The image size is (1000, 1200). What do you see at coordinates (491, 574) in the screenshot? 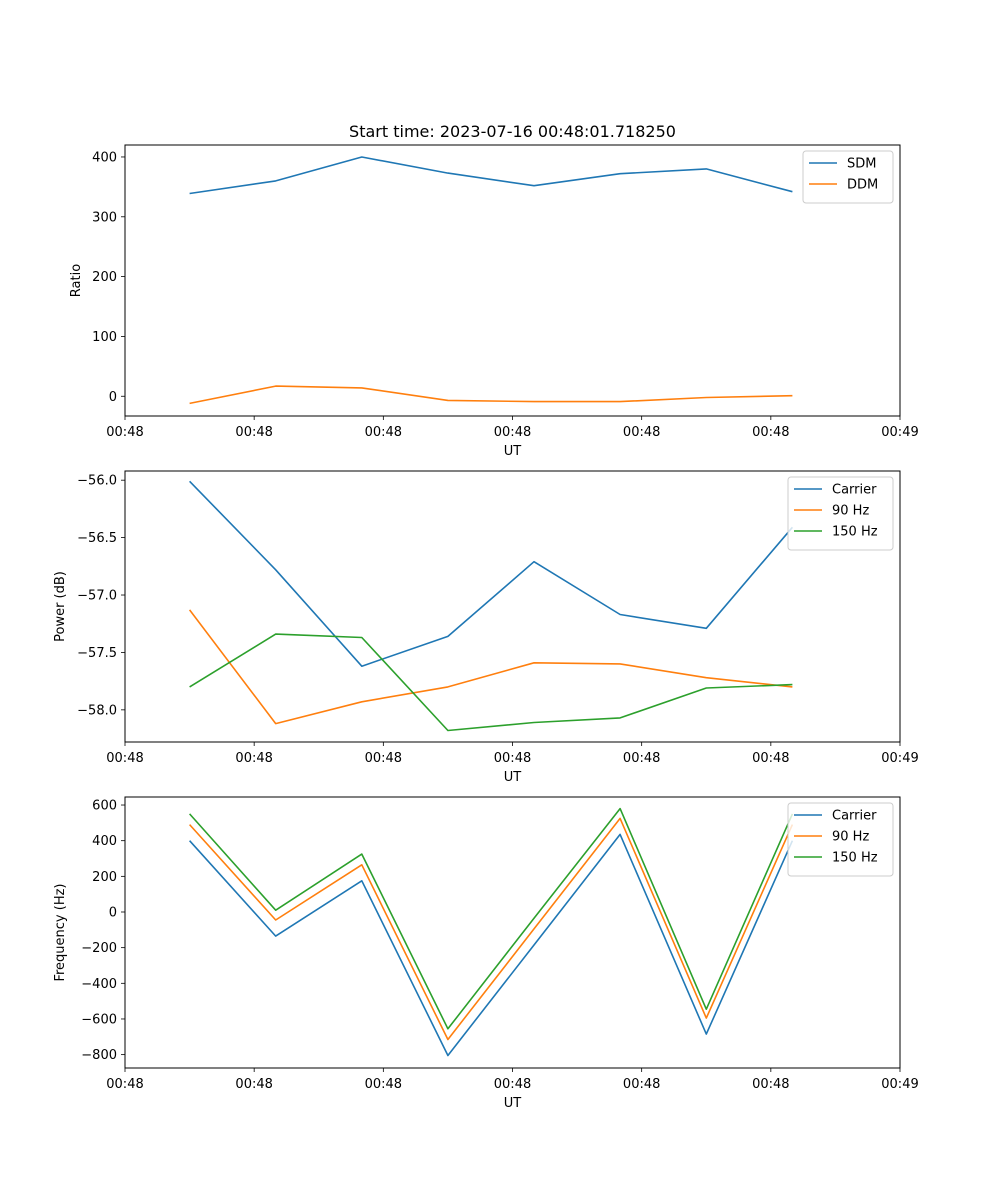
I see `power-series-line-carrier` at bounding box center [491, 574].